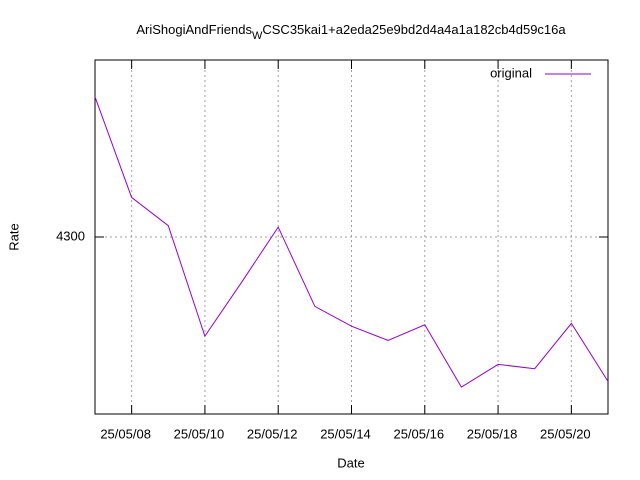  What do you see at coordinates (70, 235) in the screenshot?
I see `y-tick-label: 4300` at bounding box center [70, 235].